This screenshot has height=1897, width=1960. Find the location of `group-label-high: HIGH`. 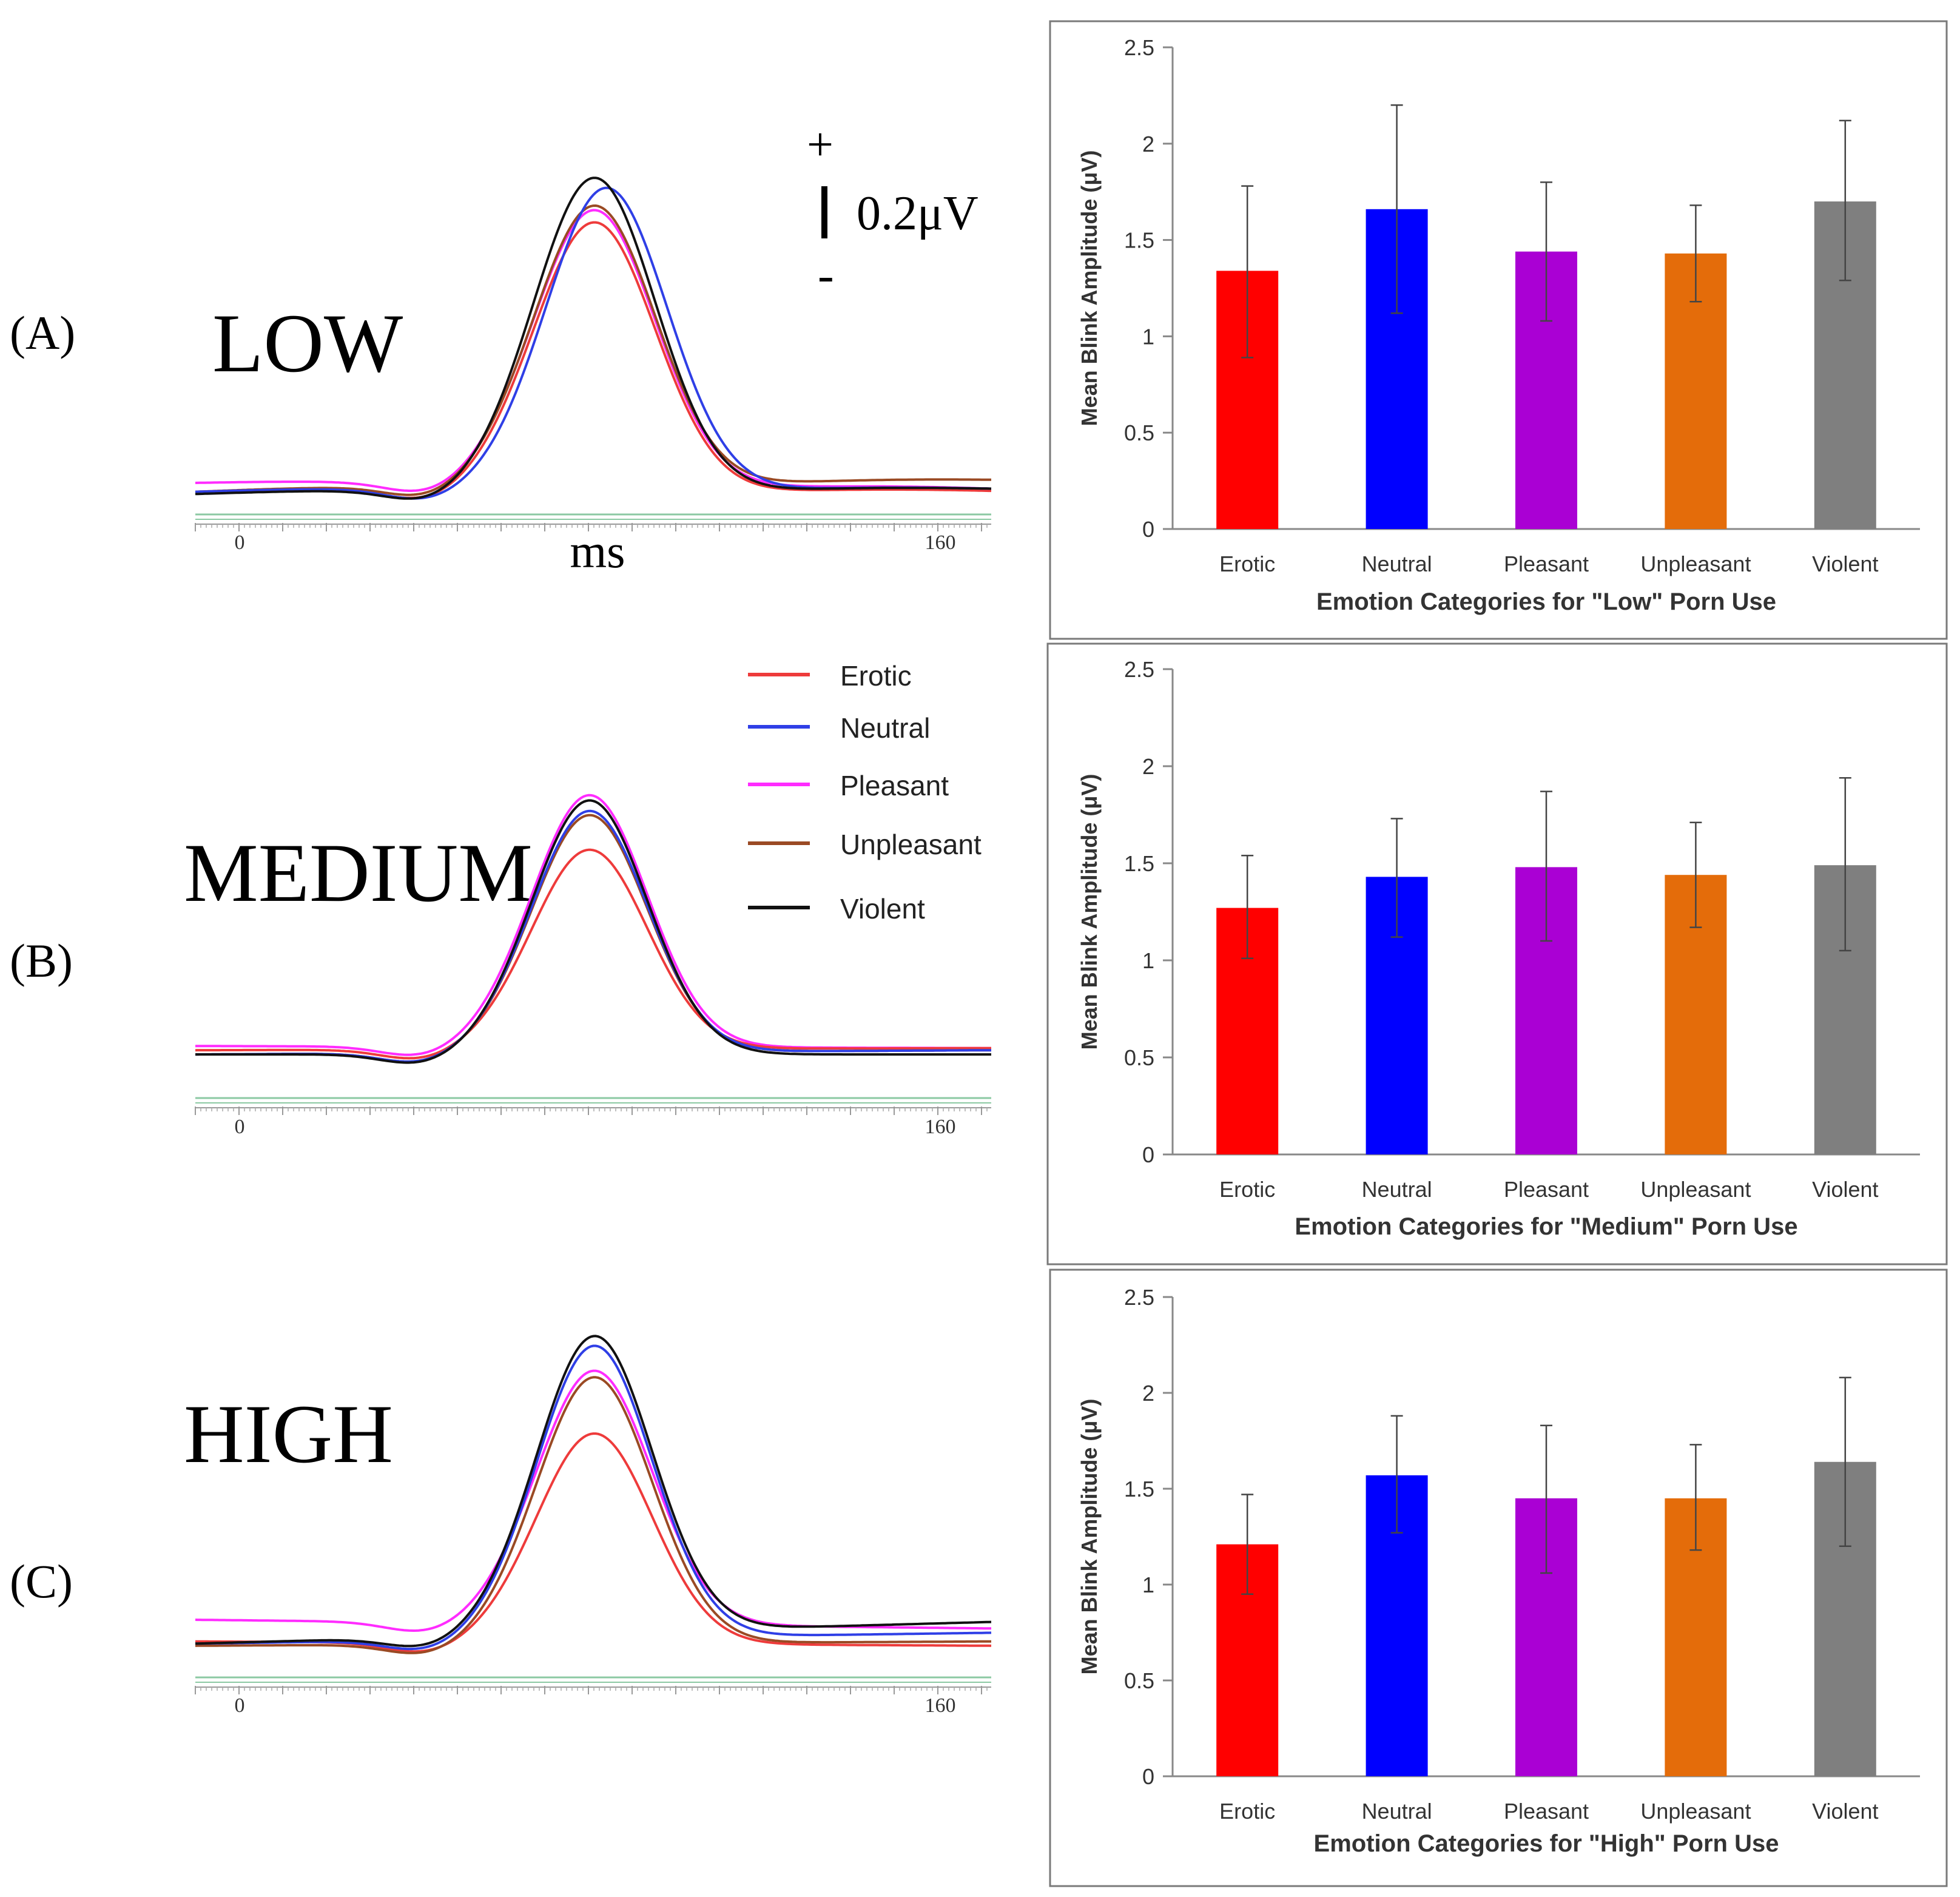

group-label-high: HIGH is located at coordinates (288, 1433).